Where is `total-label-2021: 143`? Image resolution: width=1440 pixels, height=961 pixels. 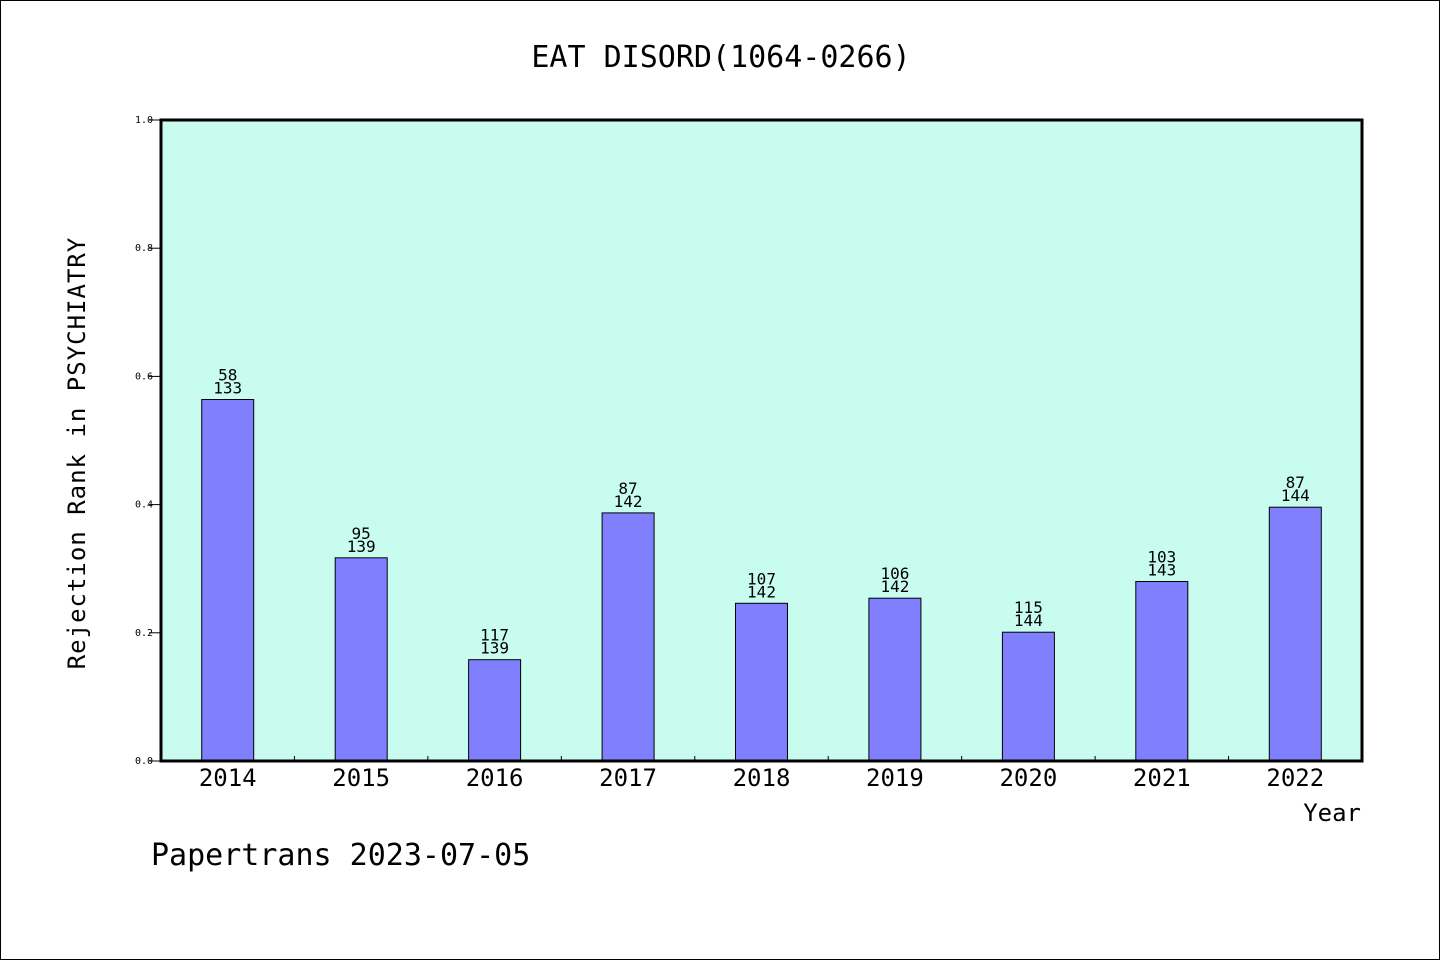
total-label-2021: 143 is located at coordinates (1161, 570).